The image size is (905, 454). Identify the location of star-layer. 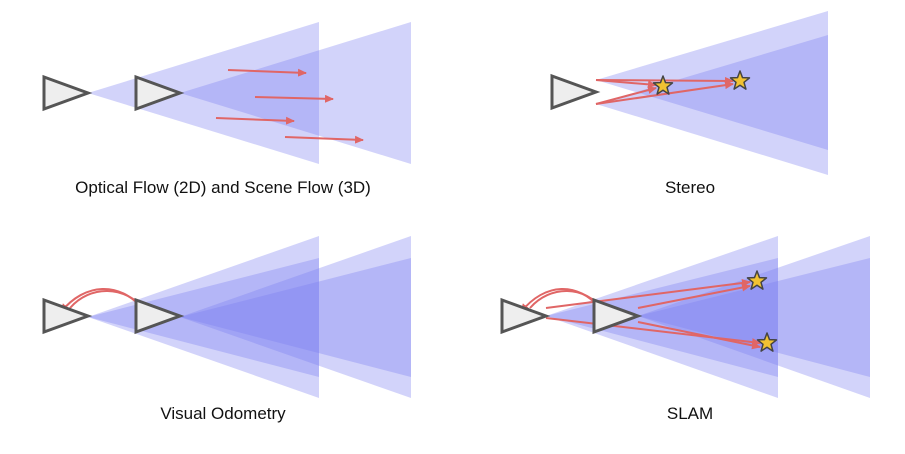
(715, 211).